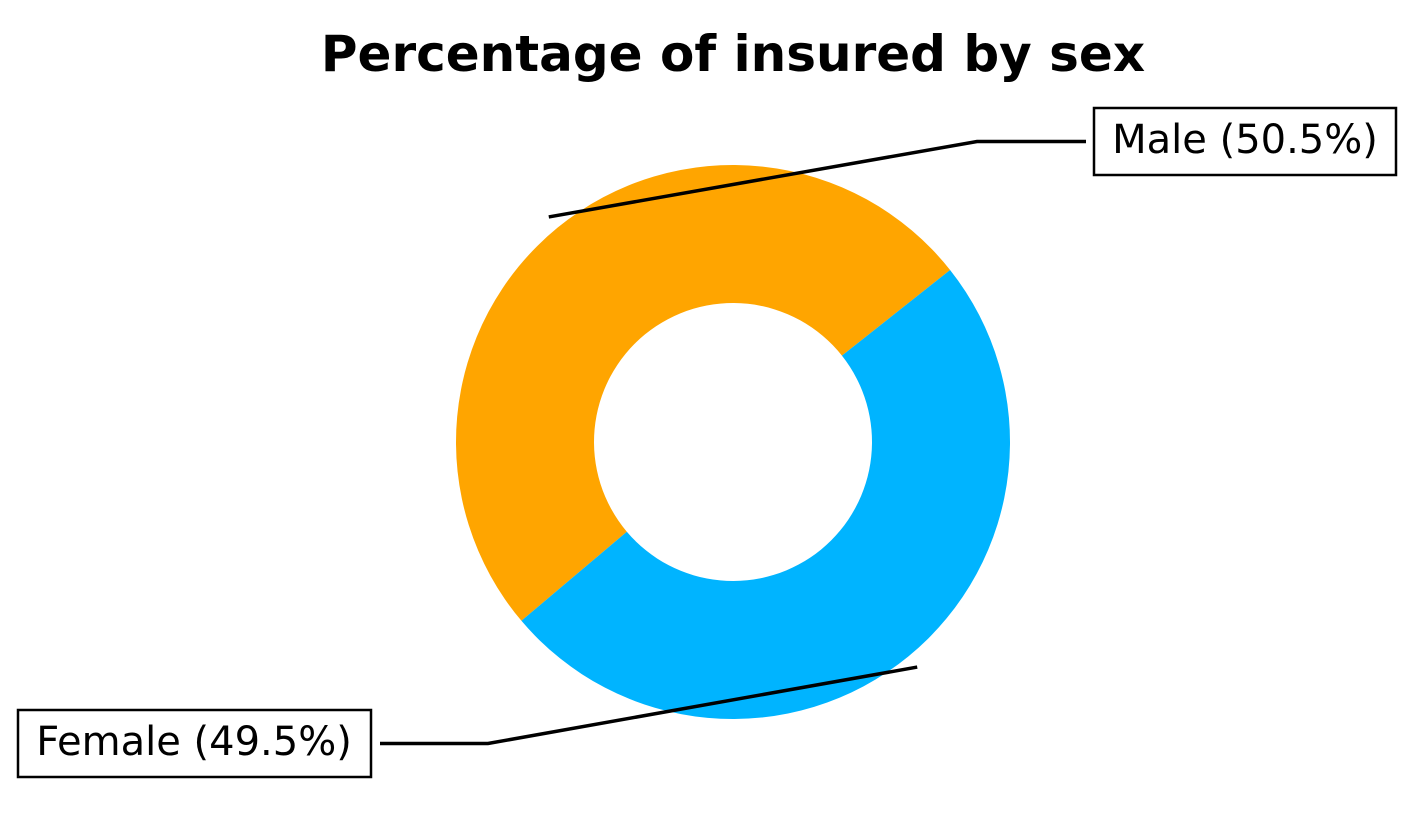 The height and width of the screenshot is (819, 1413). I want to click on slice-label-female: Female (49.5%), so click(194, 742).